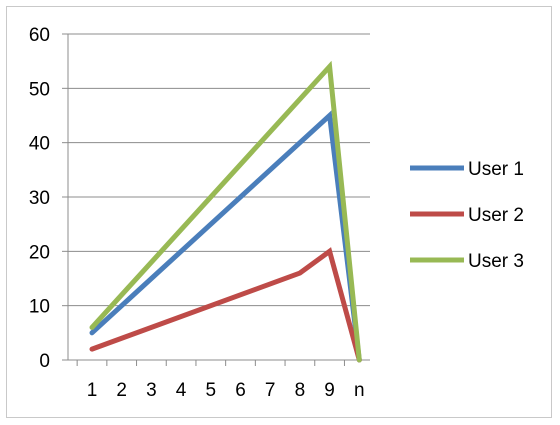  I want to click on x-tick-label: 1, so click(92, 390).